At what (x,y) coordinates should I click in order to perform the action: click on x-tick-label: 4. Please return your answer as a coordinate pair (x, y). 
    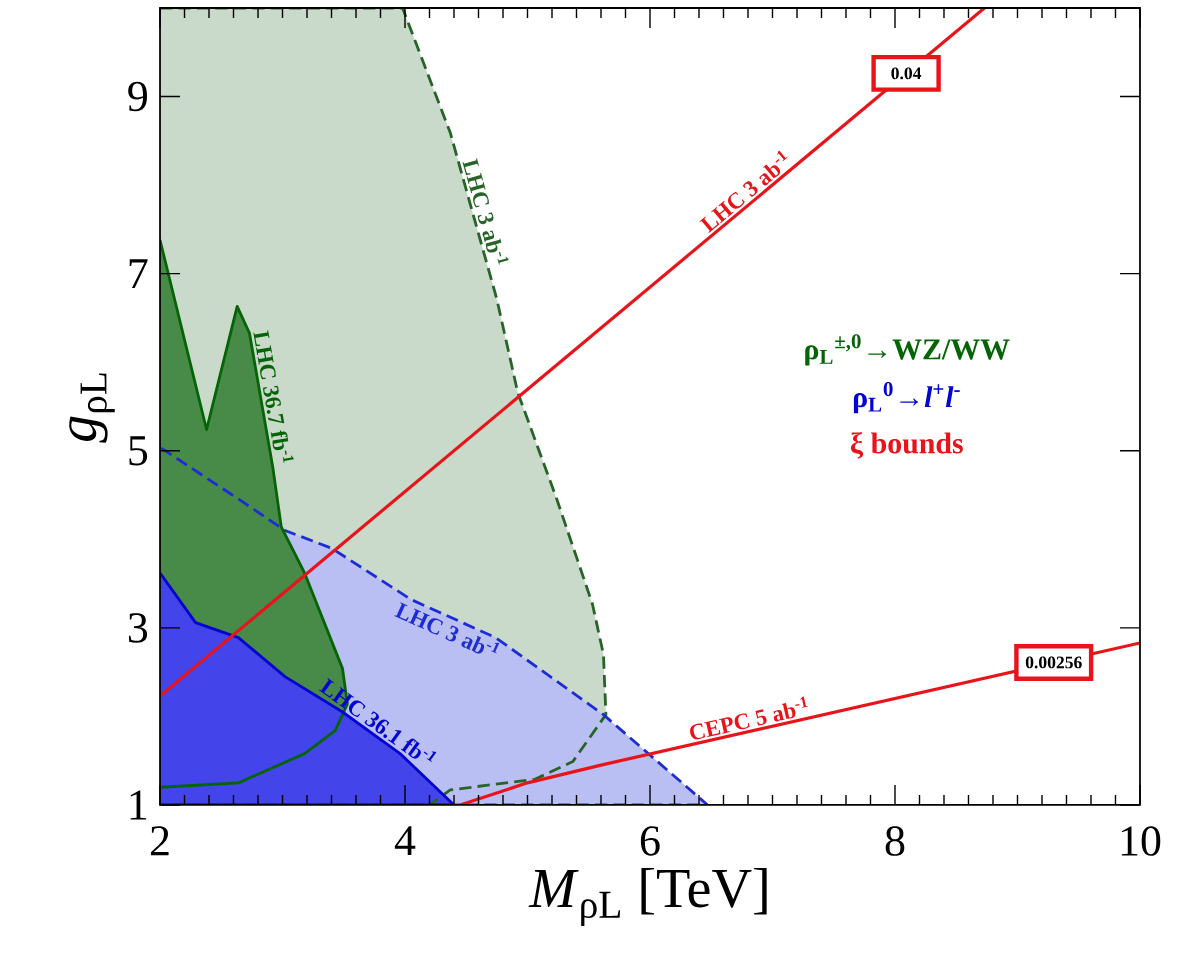
    Looking at the image, I should click on (405, 841).